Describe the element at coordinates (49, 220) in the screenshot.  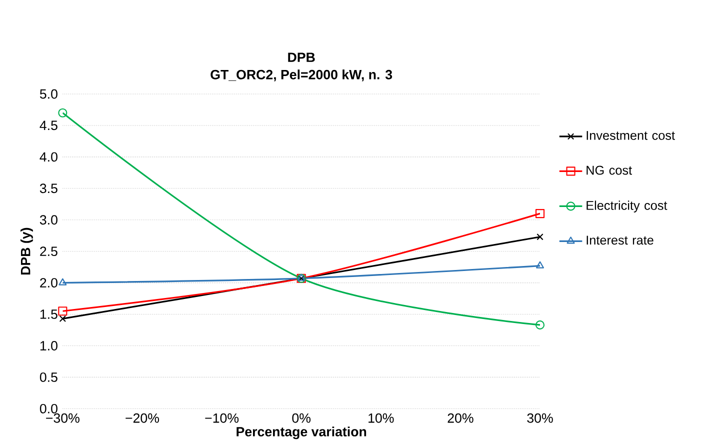
I see `y-tick-label: 3.0` at that location.